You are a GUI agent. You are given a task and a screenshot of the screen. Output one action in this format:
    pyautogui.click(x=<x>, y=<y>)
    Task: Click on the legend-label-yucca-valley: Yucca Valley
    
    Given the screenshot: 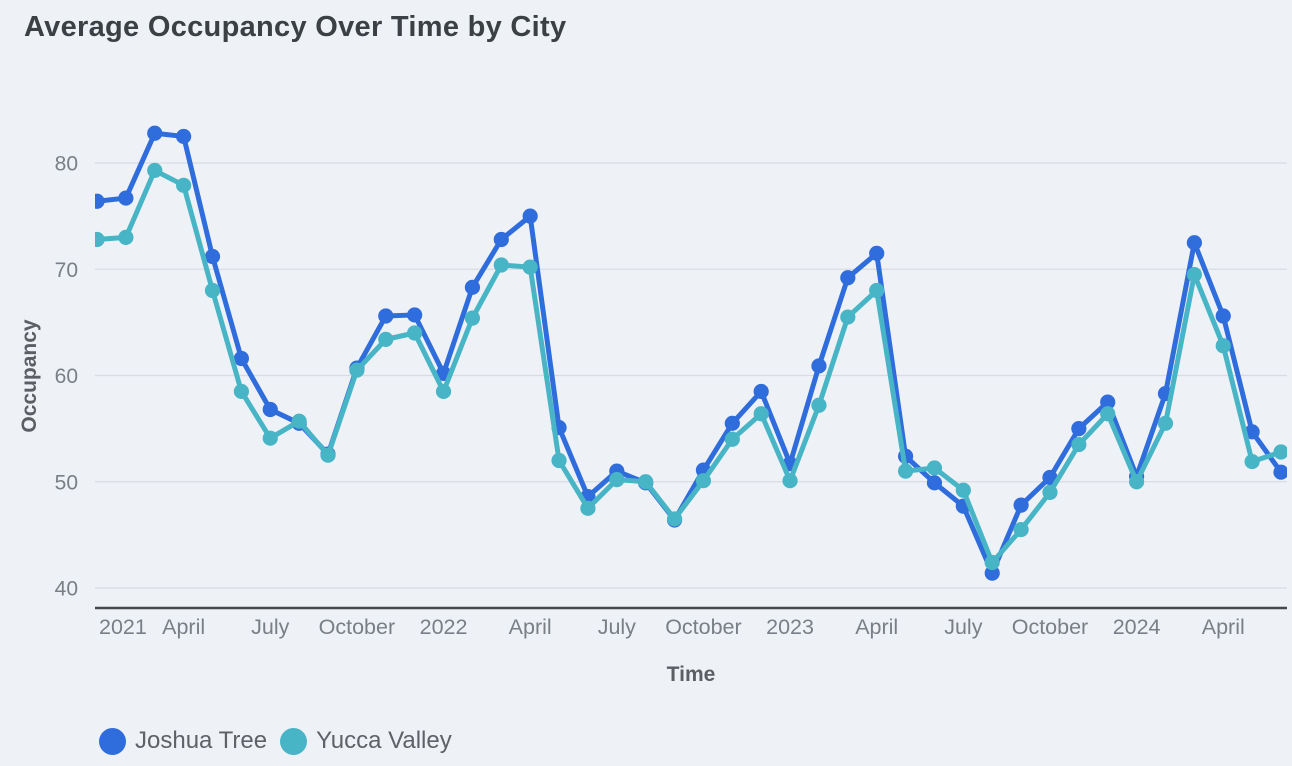 What is the action you would take?
    pyautogui.click(x=384, y=740)
    